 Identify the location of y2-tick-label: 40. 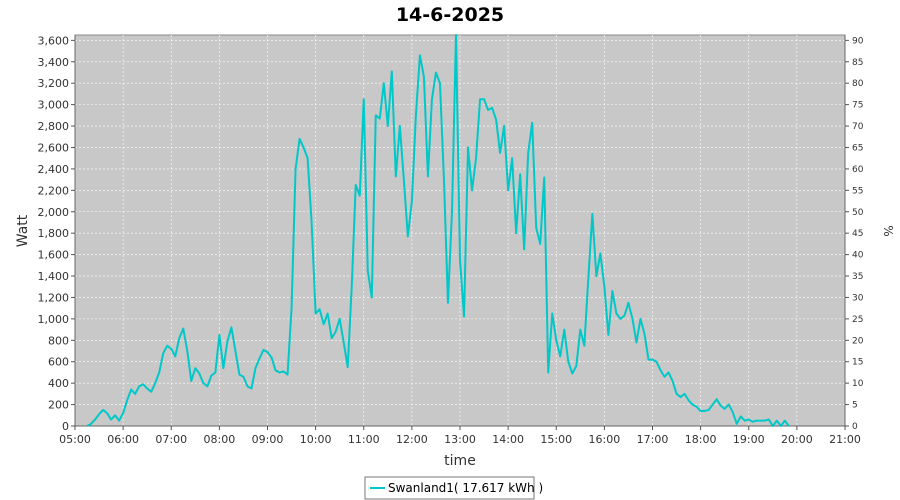
(858, 256).